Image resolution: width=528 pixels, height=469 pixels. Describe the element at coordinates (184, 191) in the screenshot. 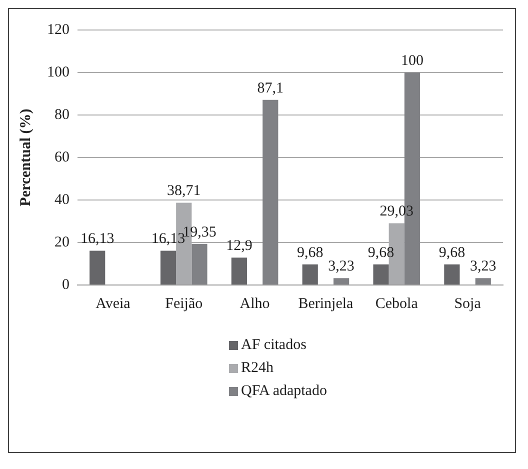

I see `data-label: 38,71` at that location.